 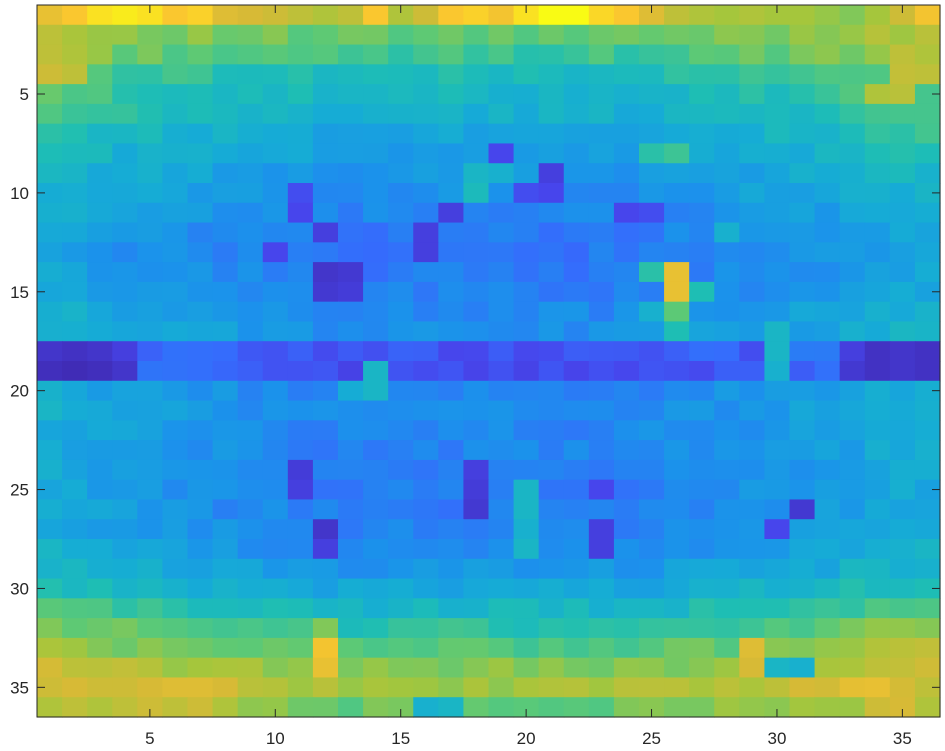 What do you see at coordinates (400, 738) in the screenshot?
I see `x-tick-label: 15` at bounding box center [400, 738].